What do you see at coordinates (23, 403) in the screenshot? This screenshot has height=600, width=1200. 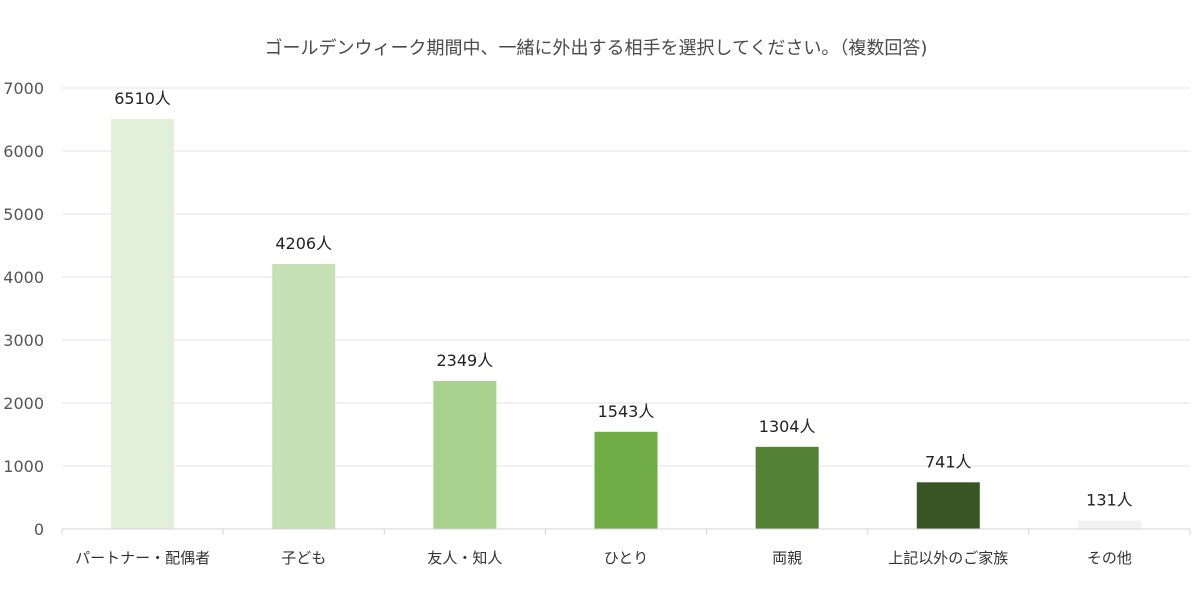 I see `y-tick-label: 2000` at bounding box center [23, 403].